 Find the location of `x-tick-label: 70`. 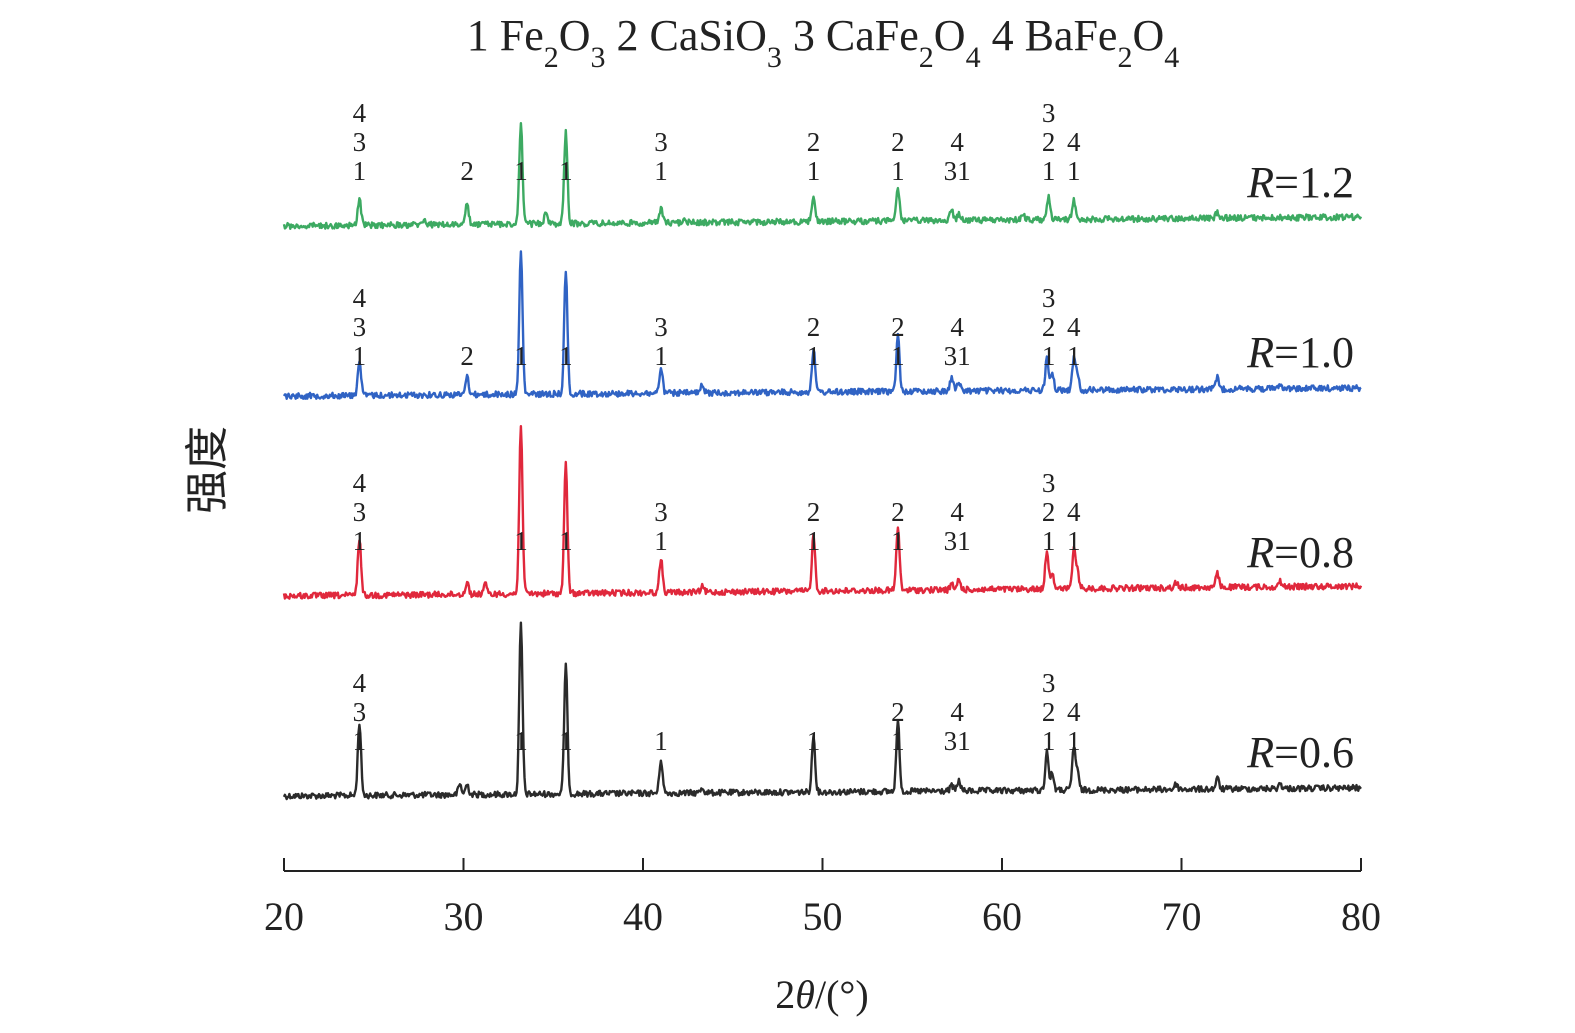

x-tick-label: 70 is located at coordinates (1182, 916).